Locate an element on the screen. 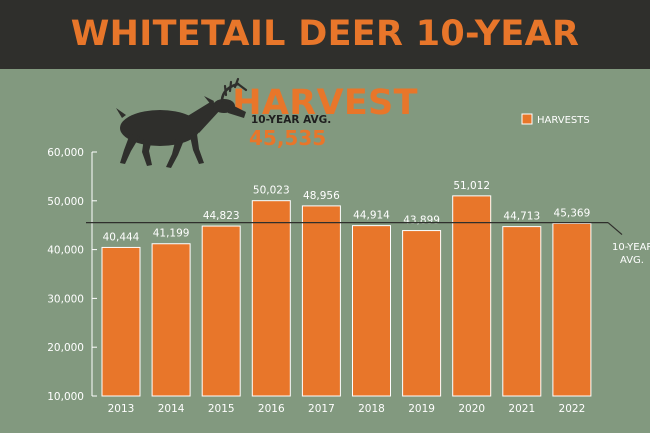 The image size is (650, 433). legend-label: HARVESTS is located at coordinates (563, 120).